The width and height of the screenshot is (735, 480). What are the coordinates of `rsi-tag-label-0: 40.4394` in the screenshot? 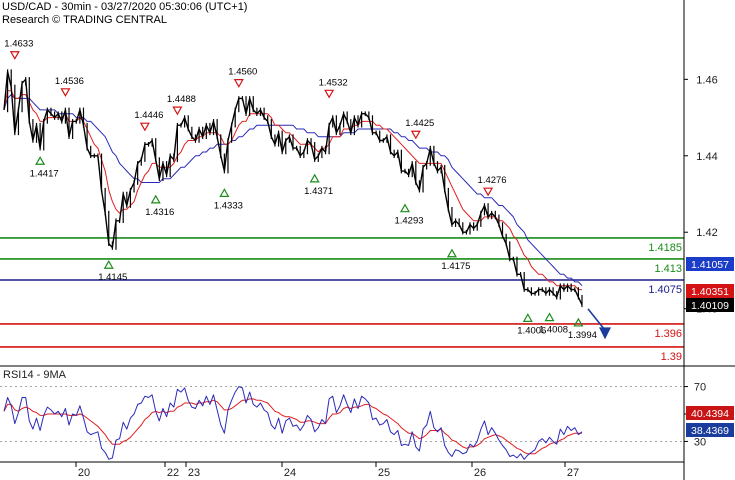 It's located at (710, 414).